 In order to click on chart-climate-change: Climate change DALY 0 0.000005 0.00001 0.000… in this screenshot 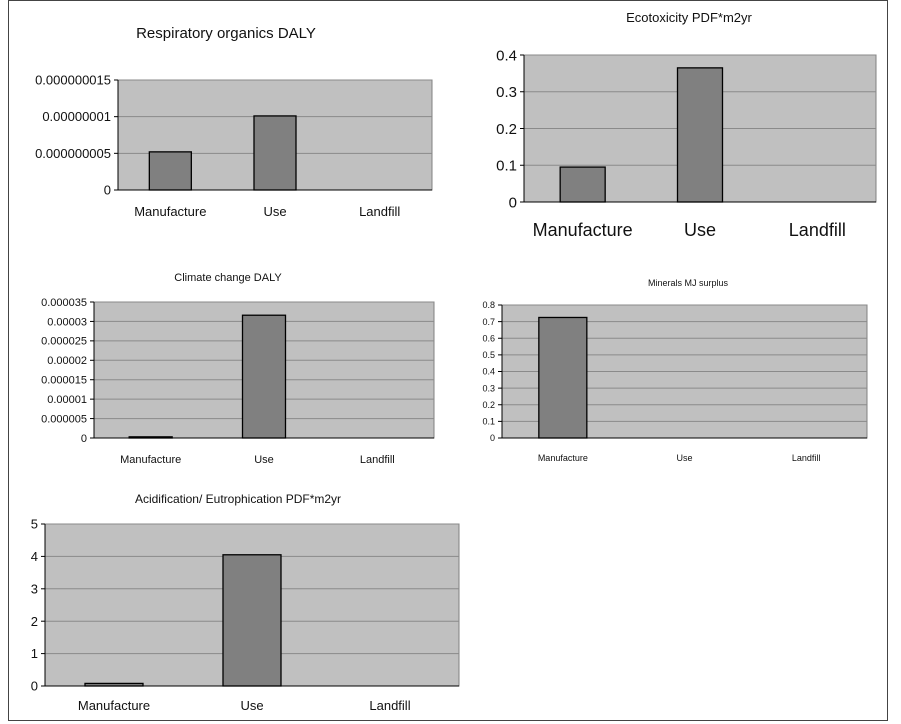, I will do `click(238, 369)`.